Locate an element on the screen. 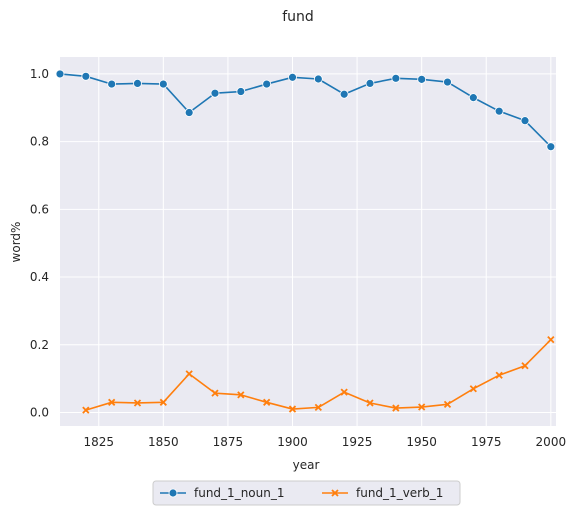 The height and width of the screenshot is (515, 575). x-axis-ticks: 1825 1850 1875 1900 1925 1950 1975 2000 is located at coordinates (324, 442).